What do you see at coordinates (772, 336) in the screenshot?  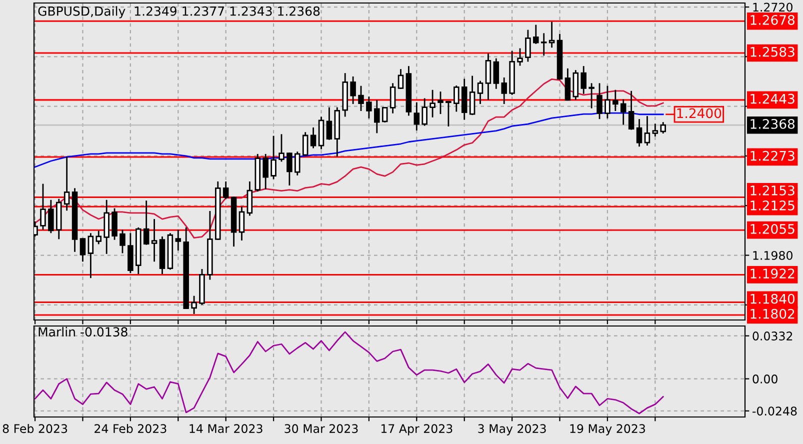 I see `y-tick-label: 0.0332` at bounding box center [772, 336].